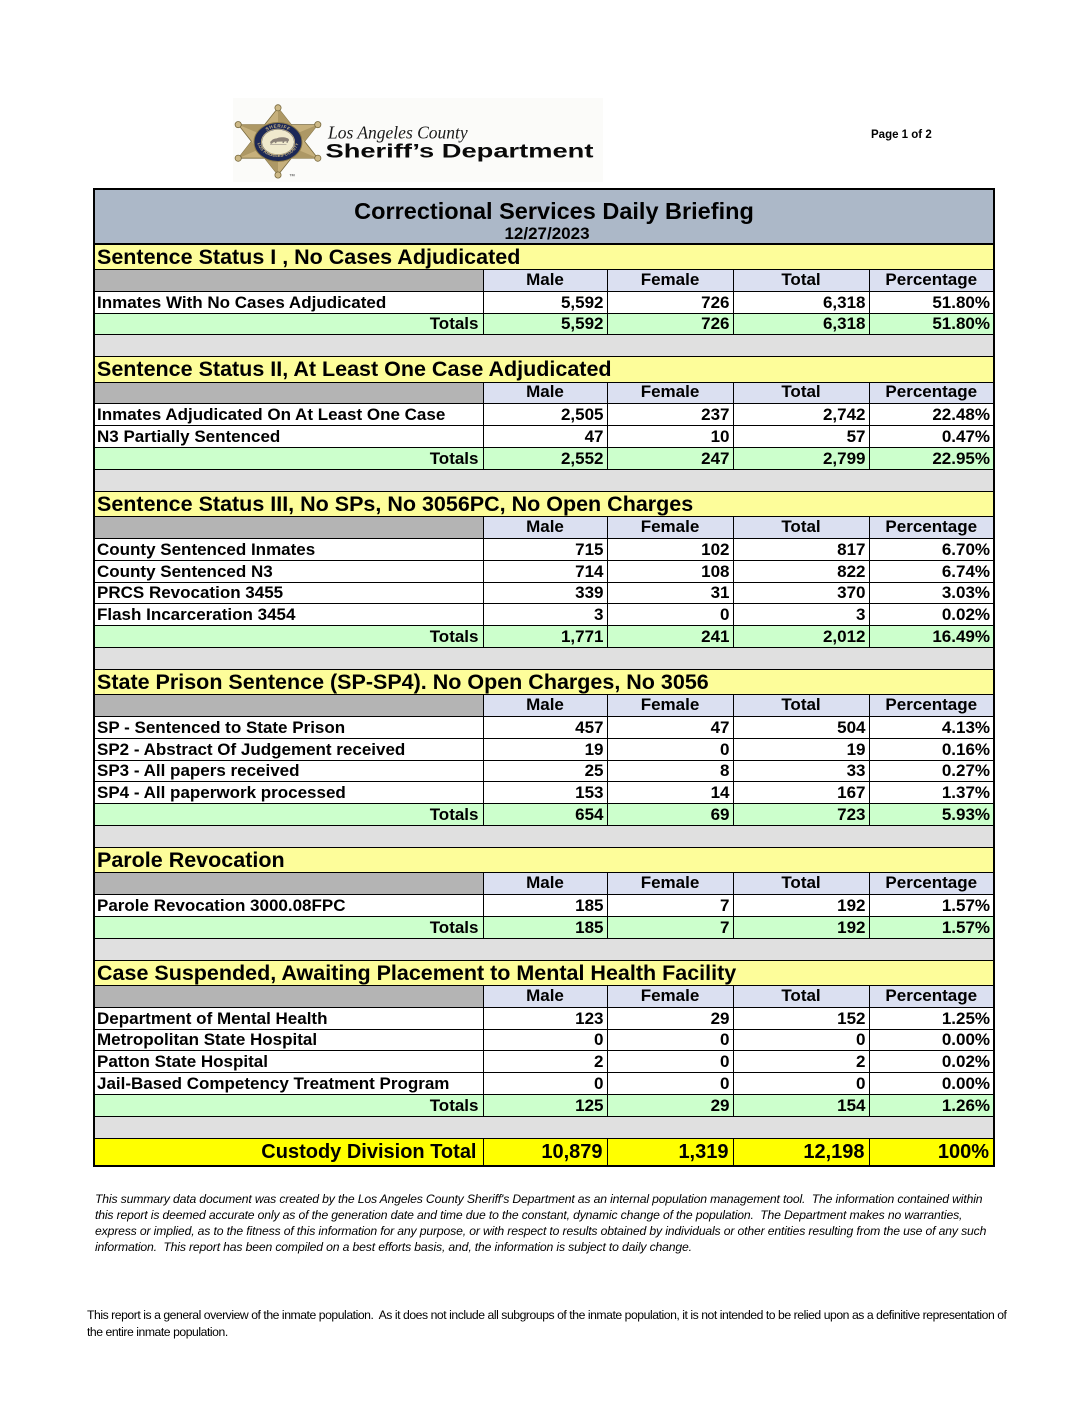 The height and width of the screenshot is (1408, 1088). Describe the element at coordinates (397, 133) in the screenshot. I see `svg-text: Los Angeles County` at that location.